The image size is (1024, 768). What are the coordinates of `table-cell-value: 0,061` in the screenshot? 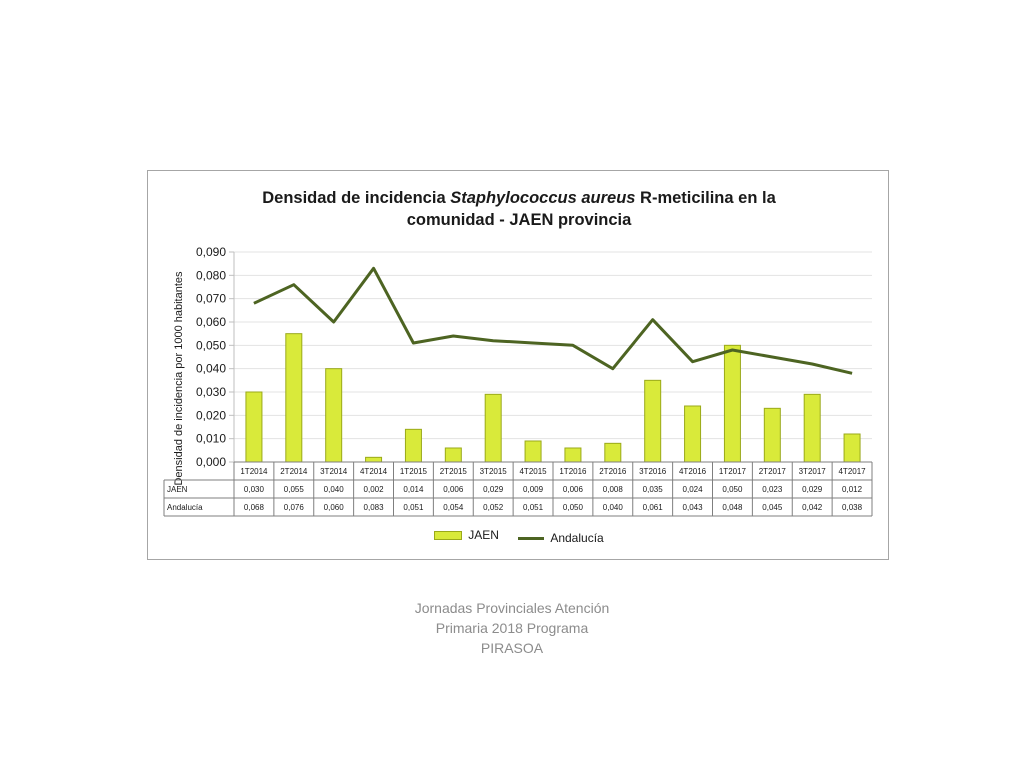 It's located at (653, 507).